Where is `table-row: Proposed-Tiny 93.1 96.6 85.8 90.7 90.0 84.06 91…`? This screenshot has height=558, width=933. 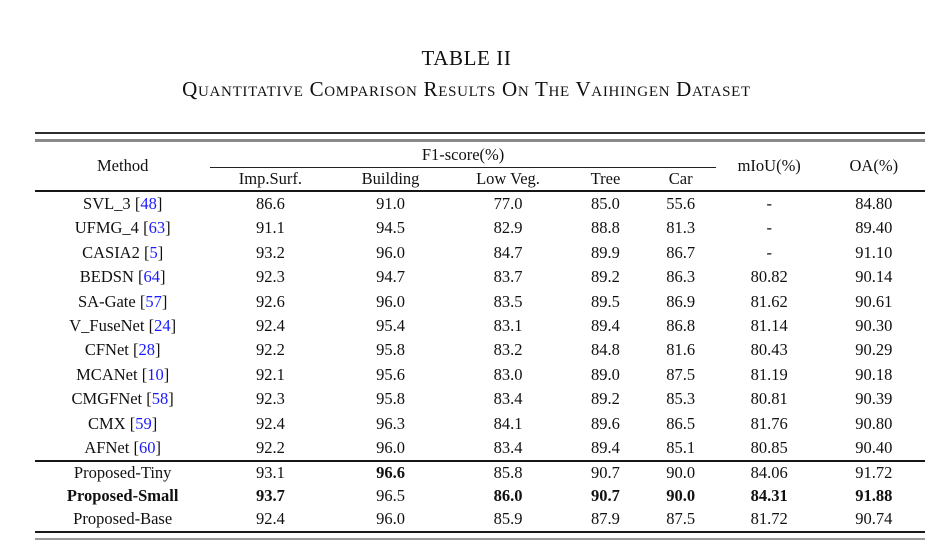 table-row: Proposed-Tiny 93.1 96.6 85.8 90.7 90.0 84.06 91… is located at coordinates (480, 473).